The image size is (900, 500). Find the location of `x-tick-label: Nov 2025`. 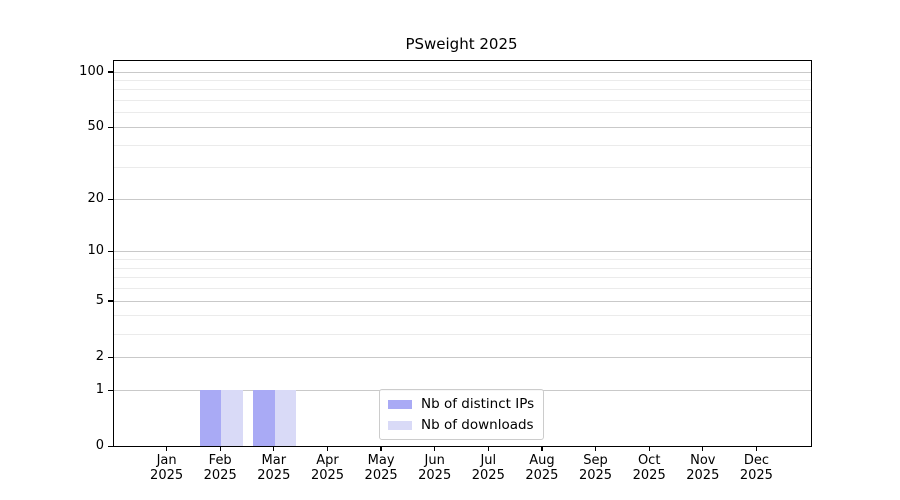

x-tick-label: Nov 2025 is located at coordinates (703, 468).